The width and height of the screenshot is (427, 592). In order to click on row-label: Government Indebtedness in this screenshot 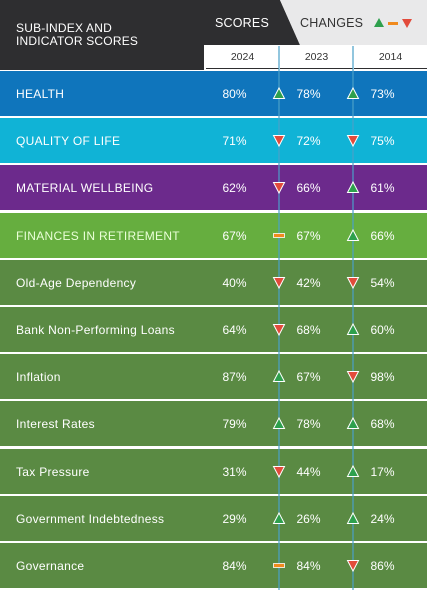, I will do `click(90, 518)`.